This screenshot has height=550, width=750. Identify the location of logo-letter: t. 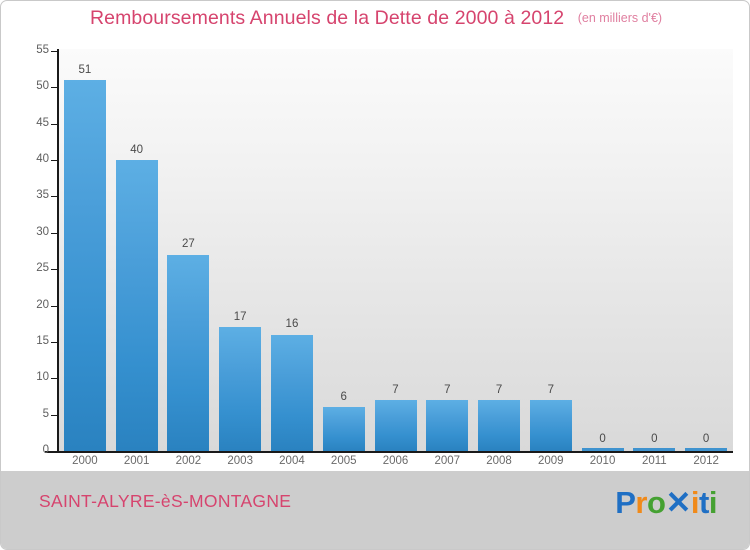
(704, 502).